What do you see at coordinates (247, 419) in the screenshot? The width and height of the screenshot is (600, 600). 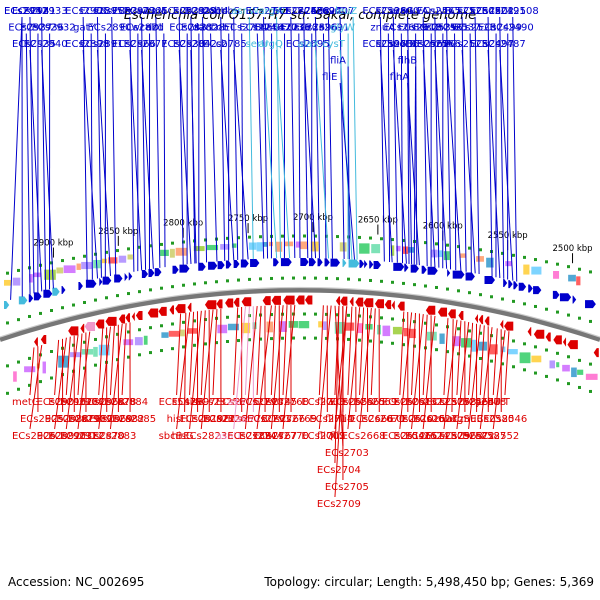 I see `gene-label: asnV` at bounding box center [247, 419].